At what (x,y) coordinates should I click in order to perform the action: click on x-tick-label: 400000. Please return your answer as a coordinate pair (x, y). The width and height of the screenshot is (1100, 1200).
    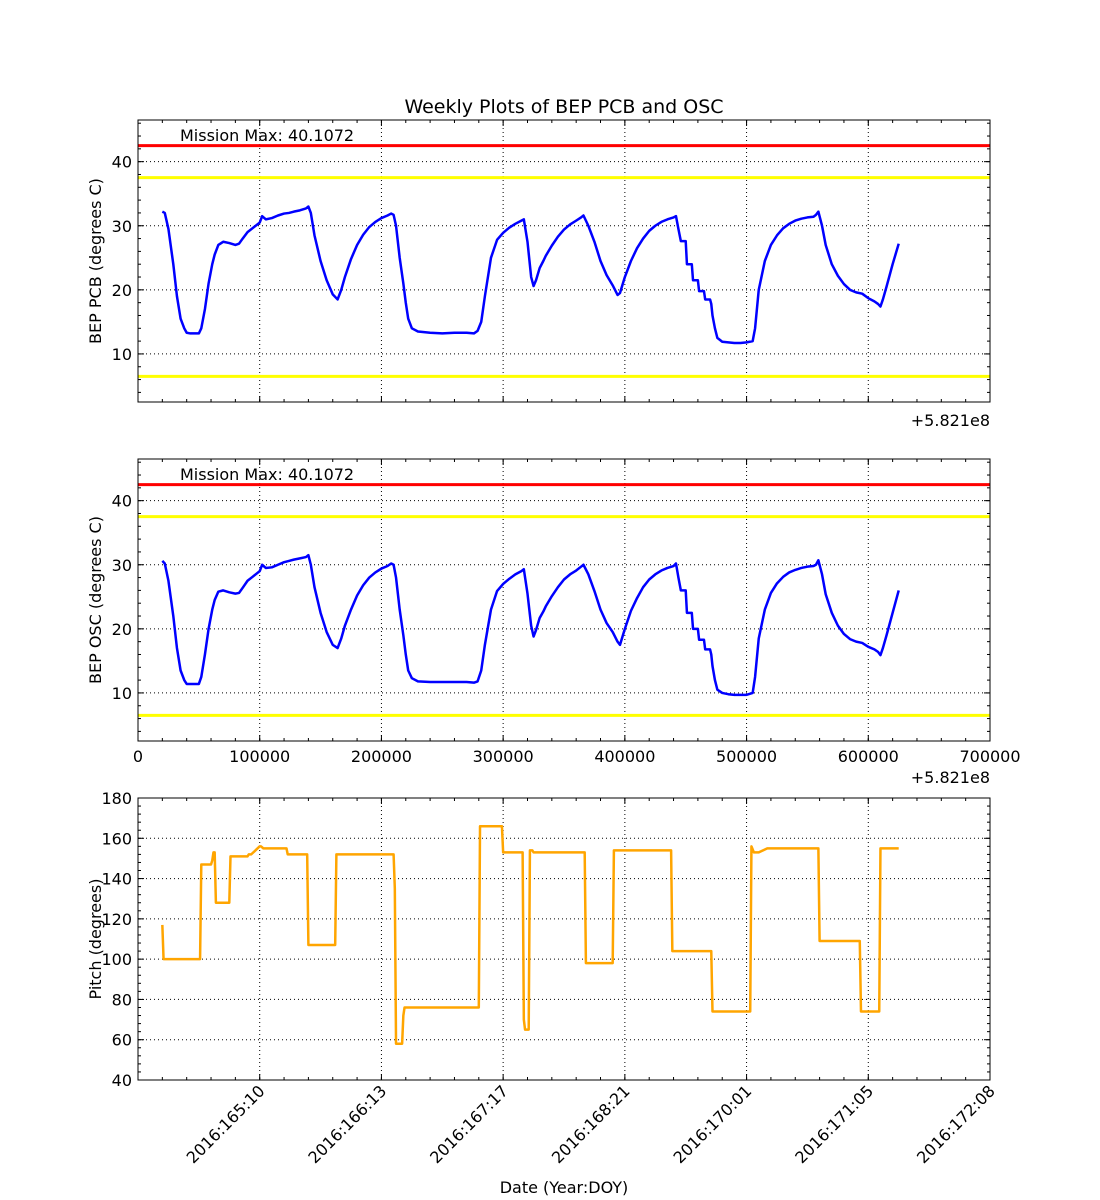
    Looking at the image, I should click on (624, 756).